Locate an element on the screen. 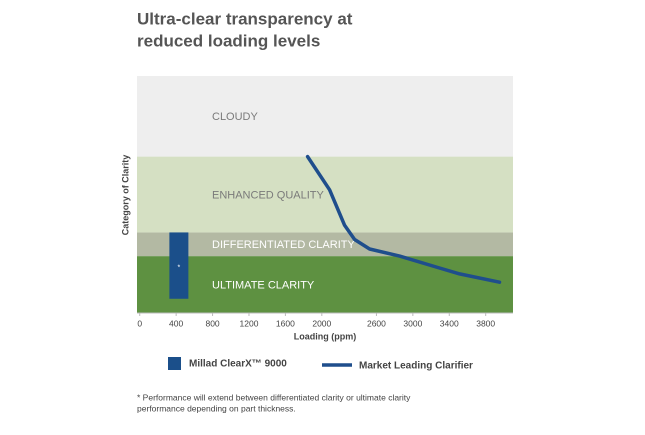  y-axis-label: Category of Clarity is located at coordinates (125, 195).